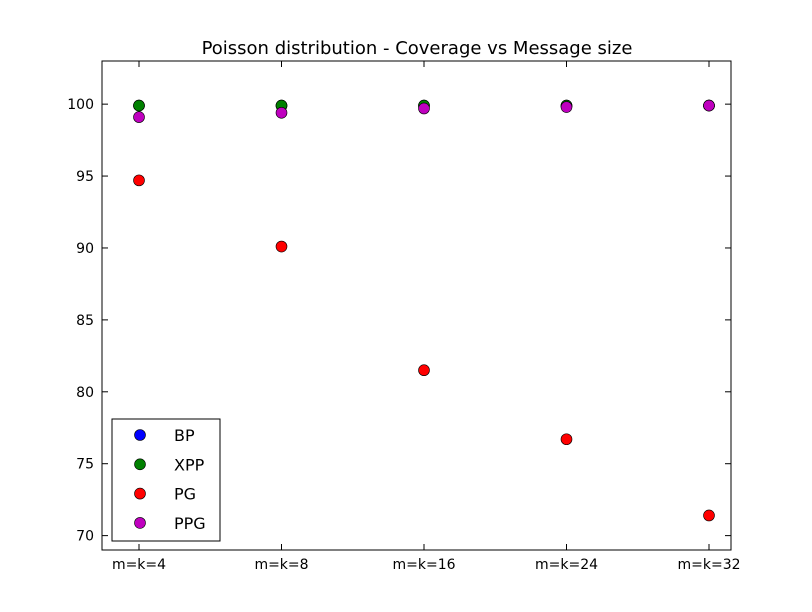 The width and height of the screenshot is (812, 612). What do you see at coordinates (423, 565) in the screenshot?
I see `x-tick-label: m=k=16` at bounding box center [423, 565].